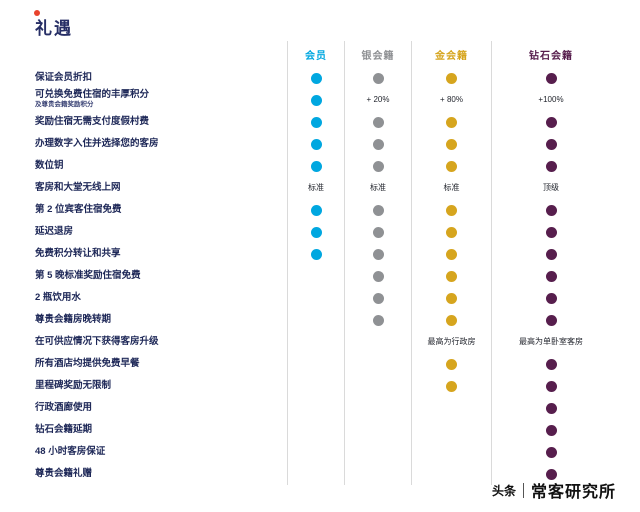 Image resolution: width=640 pixels, height=512 pixels. Describe the element at coordinates (161, 298) in the screenshot. I see `row-label-cell: 2 瓶饮用水` at that location.